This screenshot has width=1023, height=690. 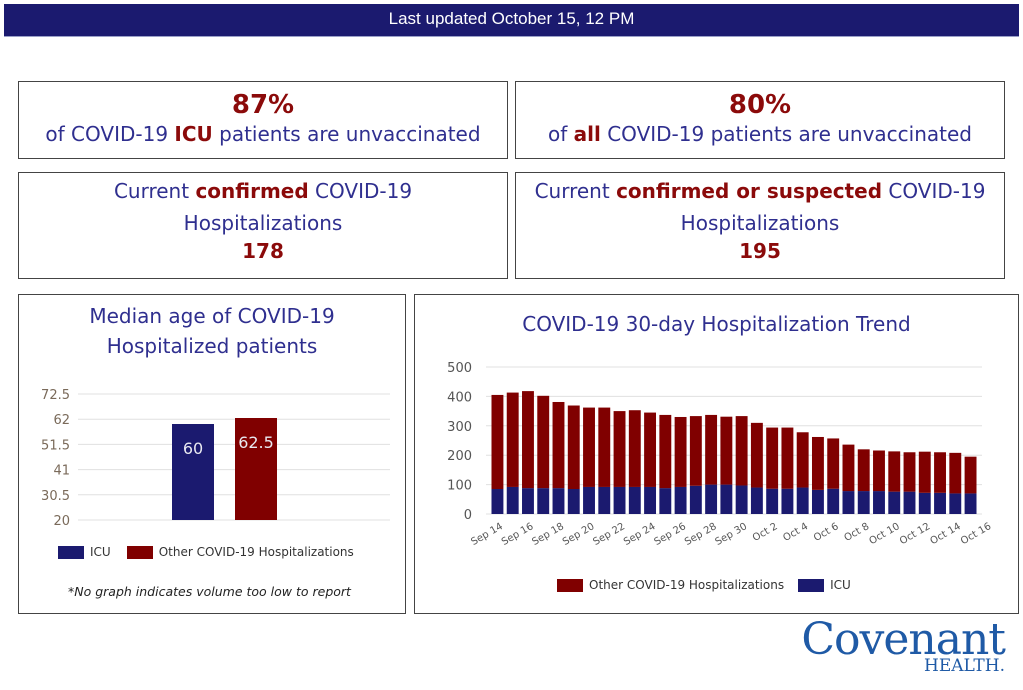 What do you see at coordinates (964, 666) in the screenshot?
I see `logo-sub-text: HEALTH.` at bounding box center [964, 666].